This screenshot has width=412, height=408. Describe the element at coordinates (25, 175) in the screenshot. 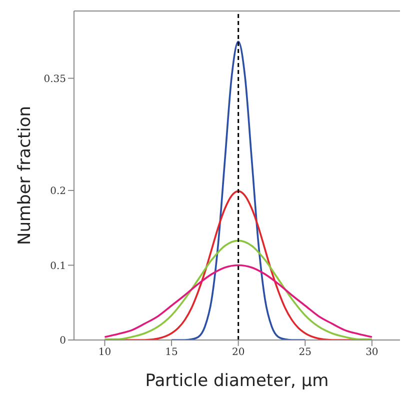

I see `y-axis-title: Number fraction` at that location.